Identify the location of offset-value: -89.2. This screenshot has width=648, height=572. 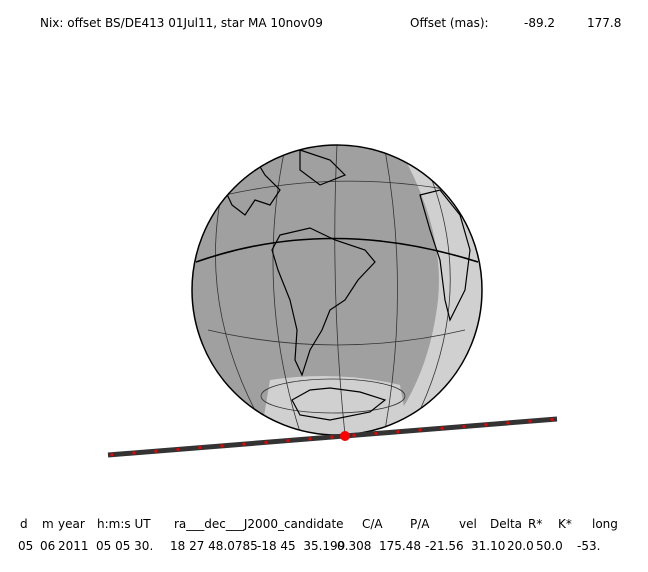
(539, 23).